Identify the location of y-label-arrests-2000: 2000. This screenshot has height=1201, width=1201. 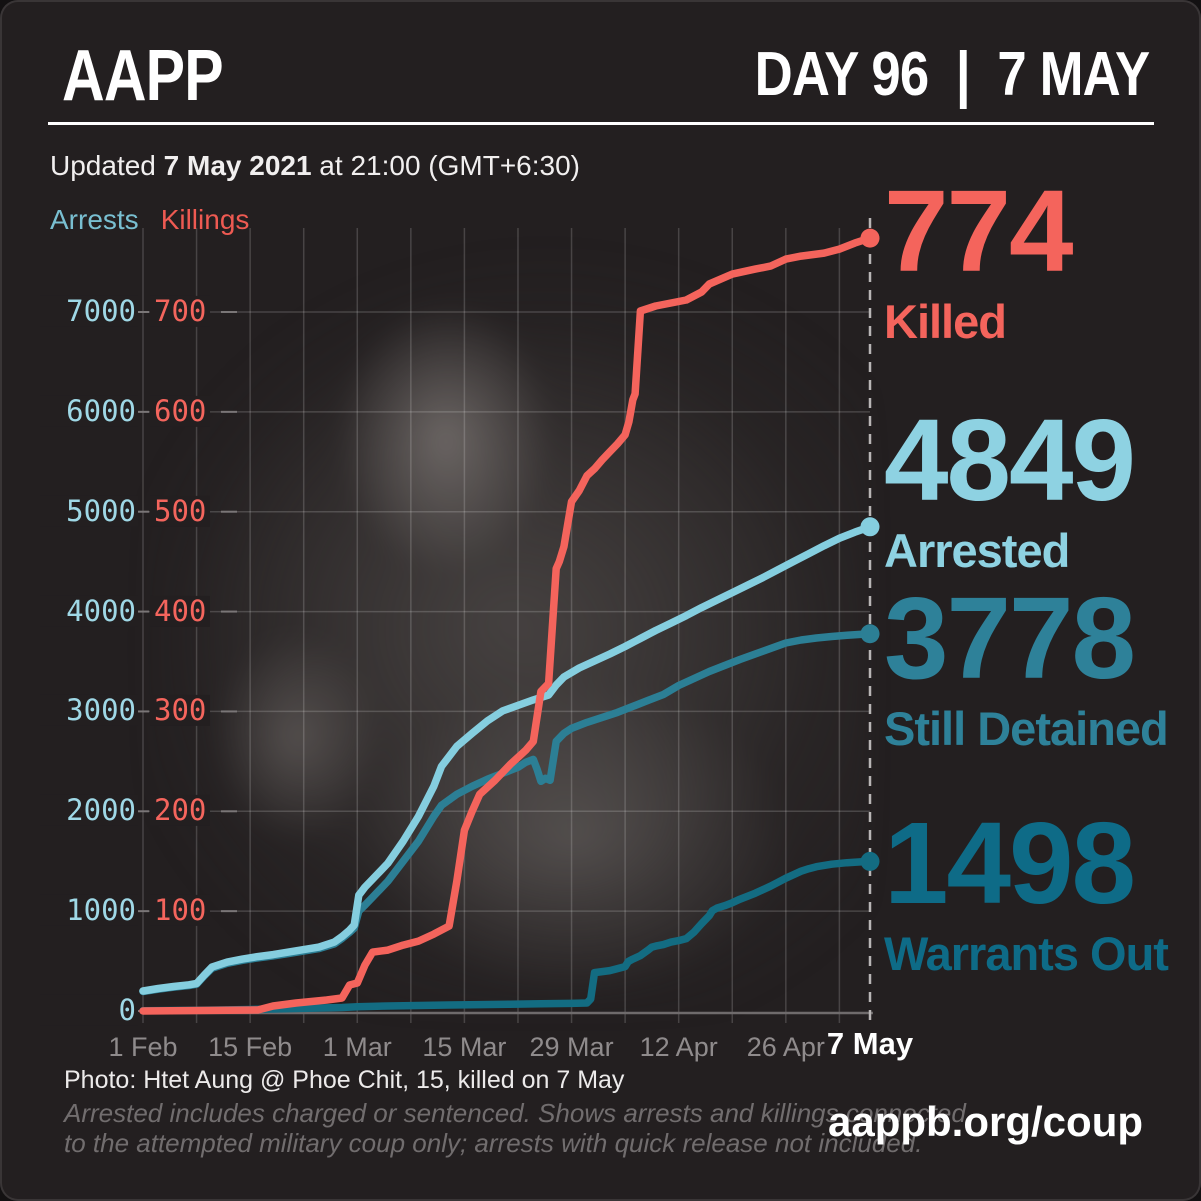
(89, 811).